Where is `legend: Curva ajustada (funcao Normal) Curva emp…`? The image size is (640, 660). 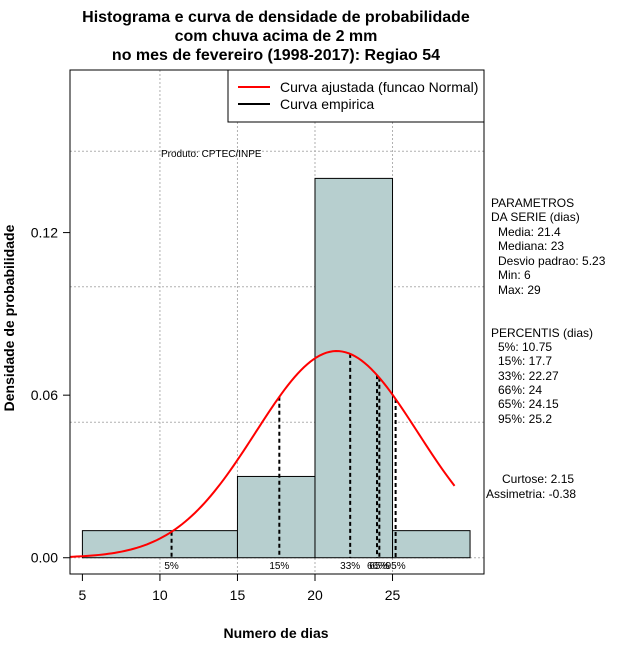 legend: Curva ajustada (funcao Normal) Curva emp… is located at coordinates (356, 96).